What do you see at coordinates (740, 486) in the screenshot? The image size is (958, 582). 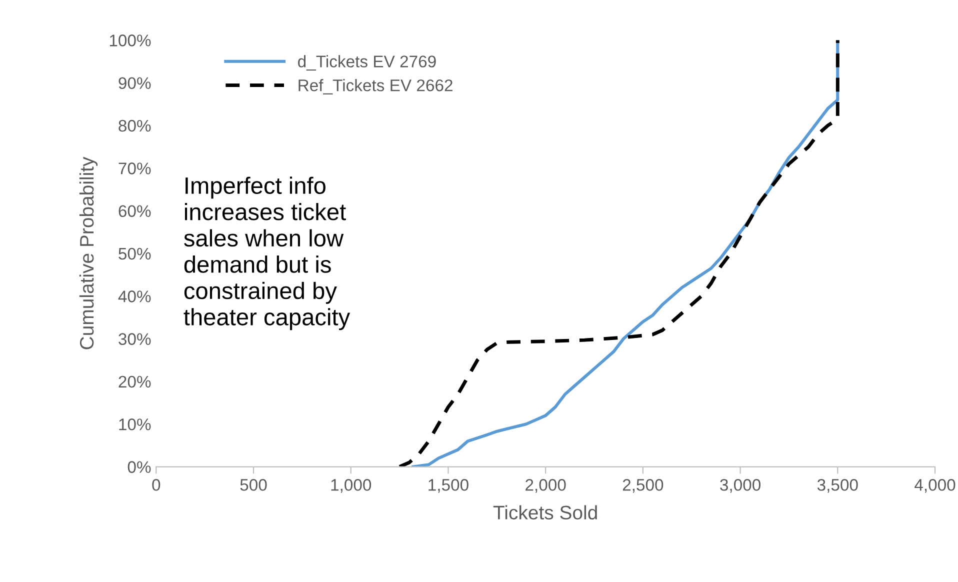 I see `x-tick-label: 3,000` at bounding box center [740, 486].